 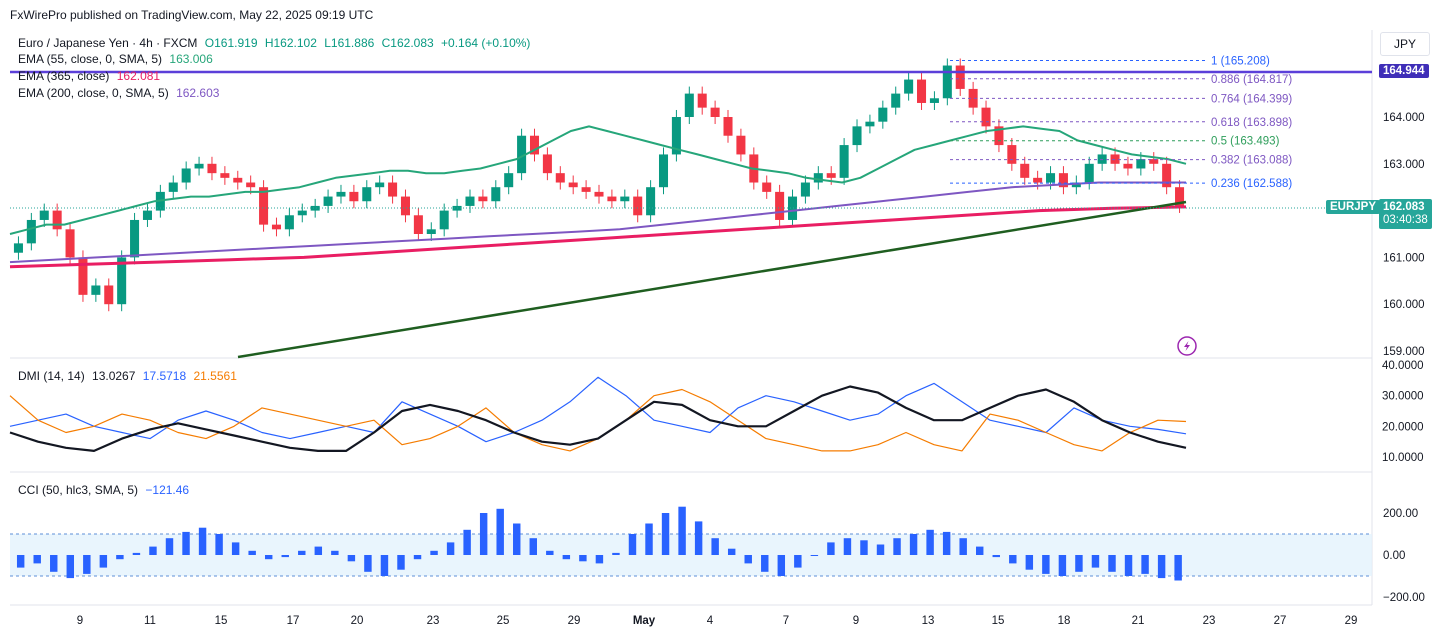 What do you see at coordinates (1251, 123) in the screenshot?
I see `fib-level-label: 0.618 (163.898)` at bounding box center [1251, 123].